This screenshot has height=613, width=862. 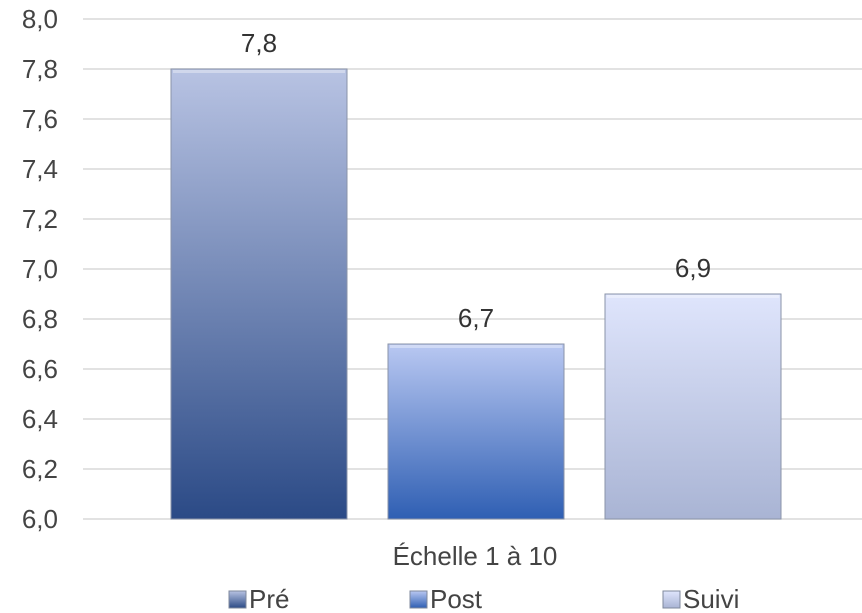 What do you see at coordinates (40, 19) in the screenshot?
I see `y-tick-label: 8,0` at bounding box center [40, 19].